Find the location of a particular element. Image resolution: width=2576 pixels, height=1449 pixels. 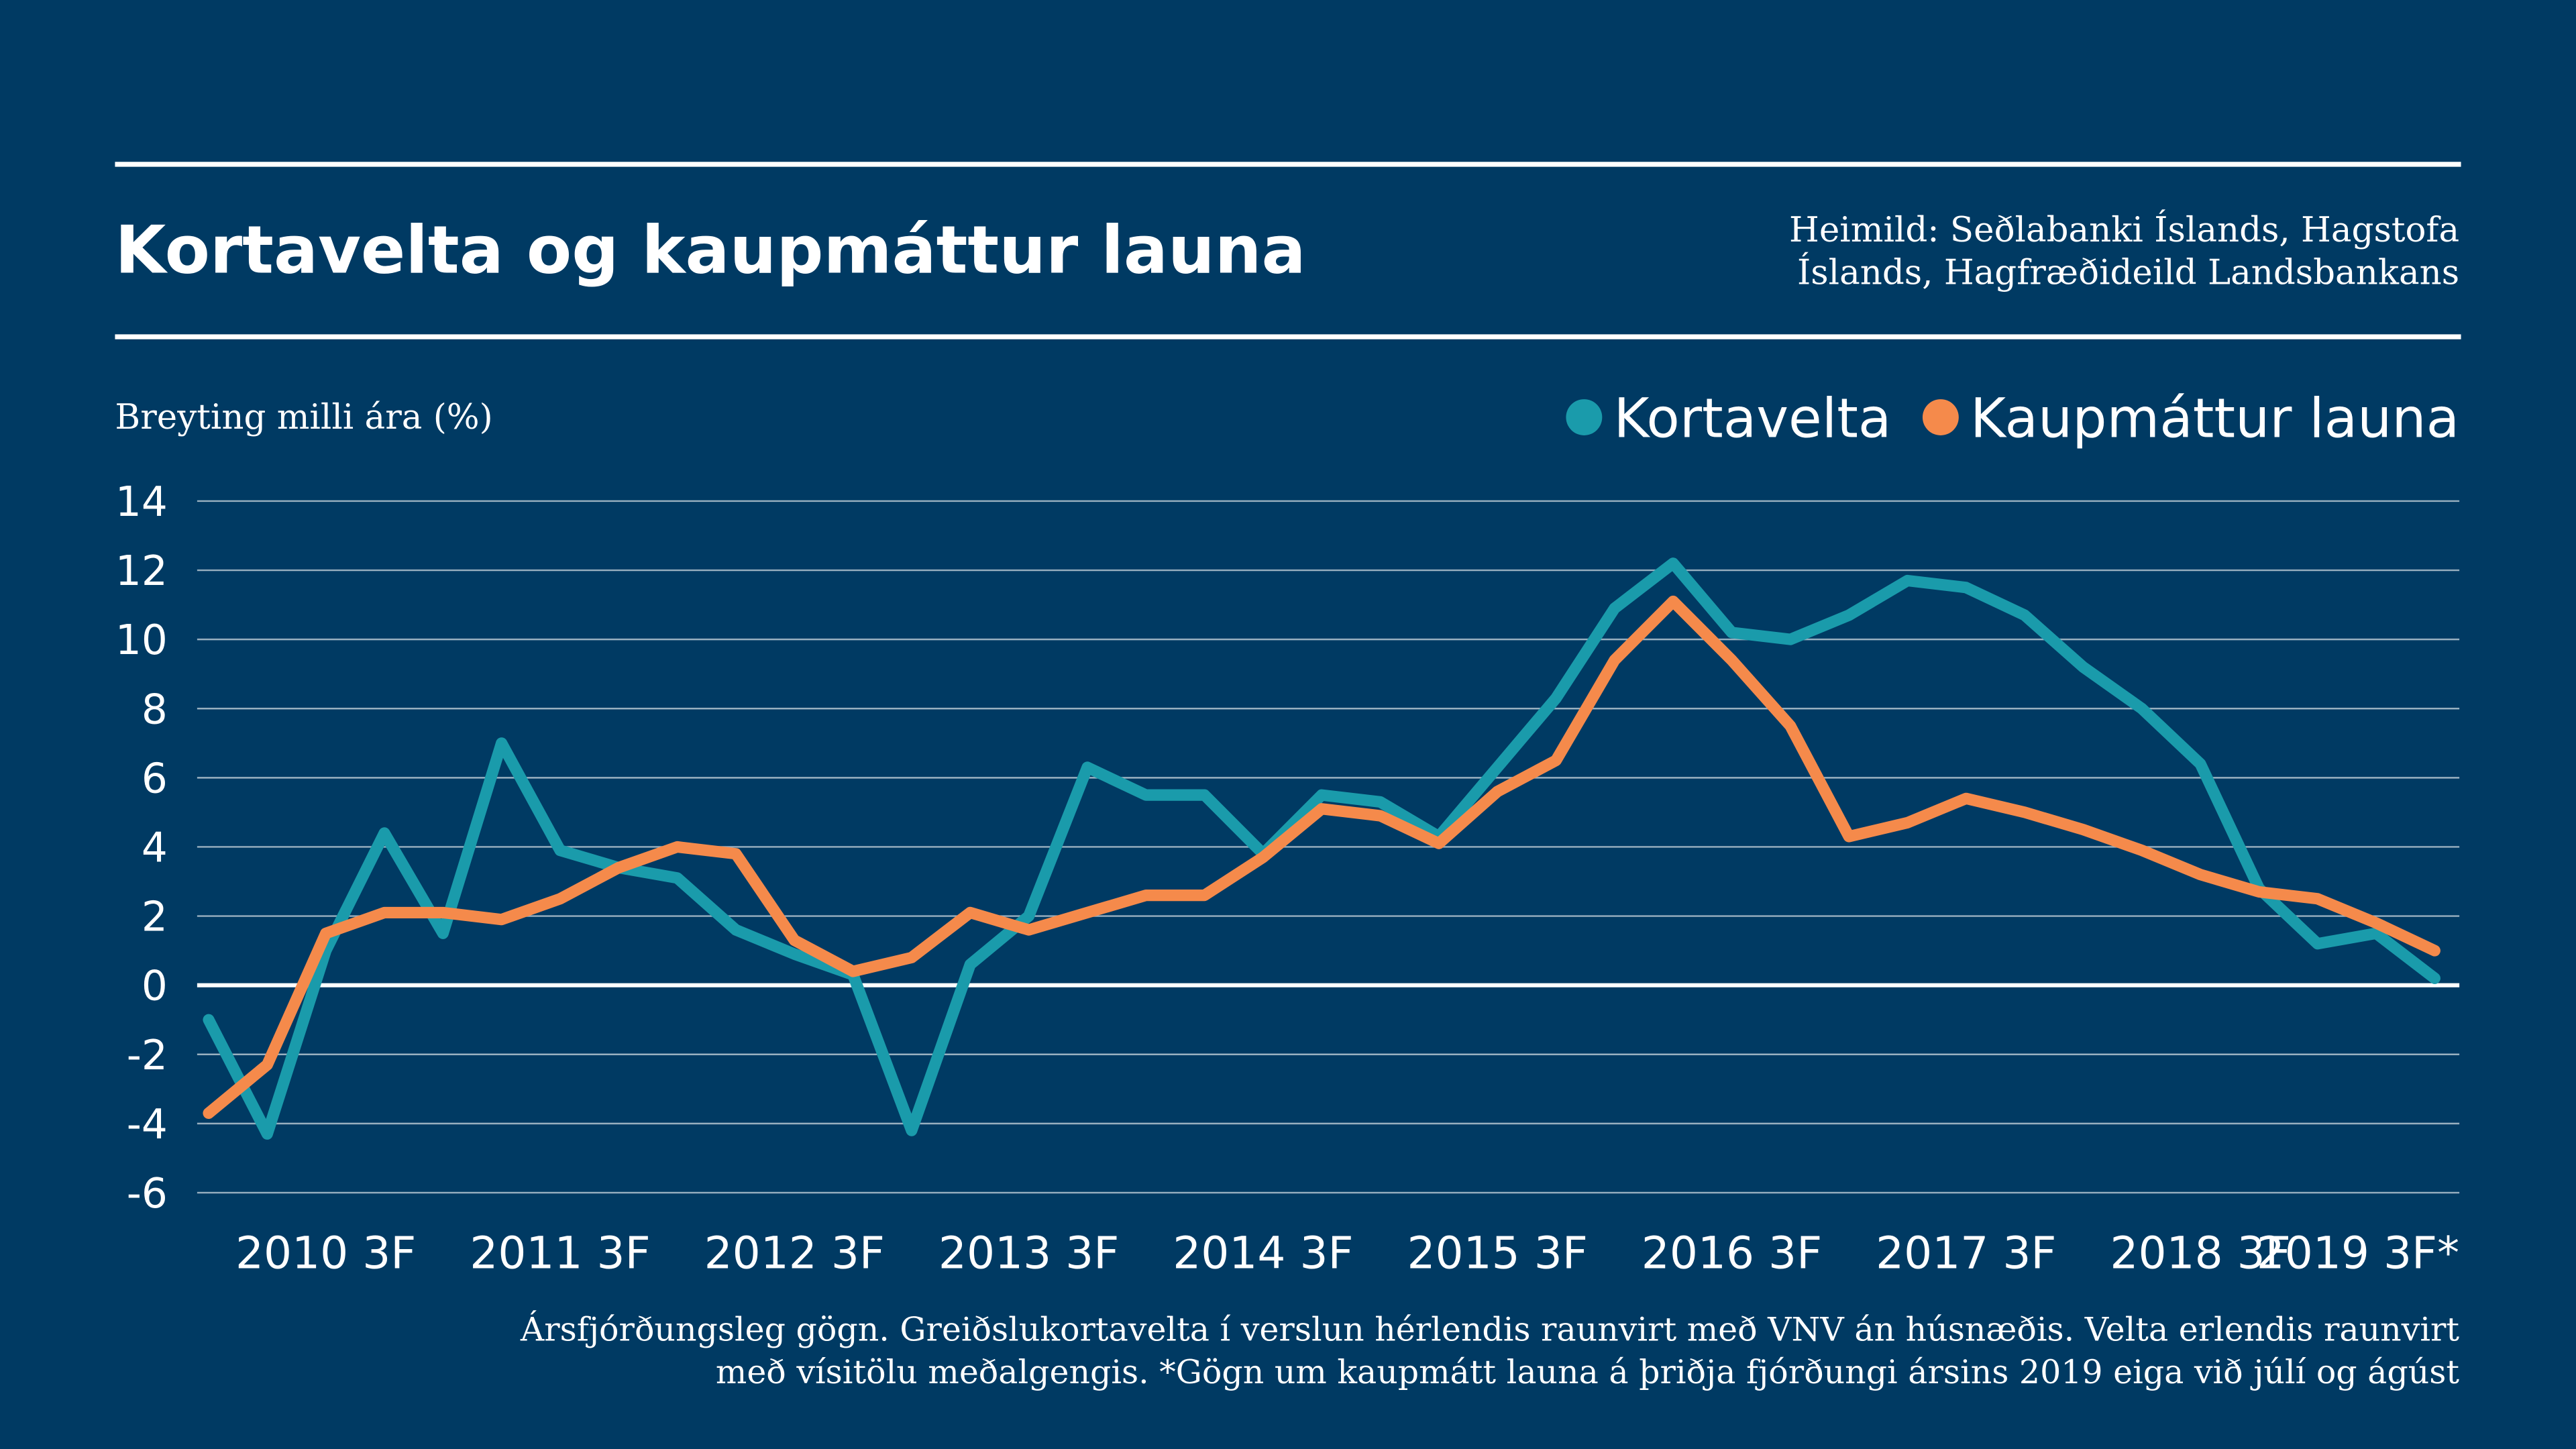

x-tick-label: 2019 3F* is located at coordinates (2358, 1253).